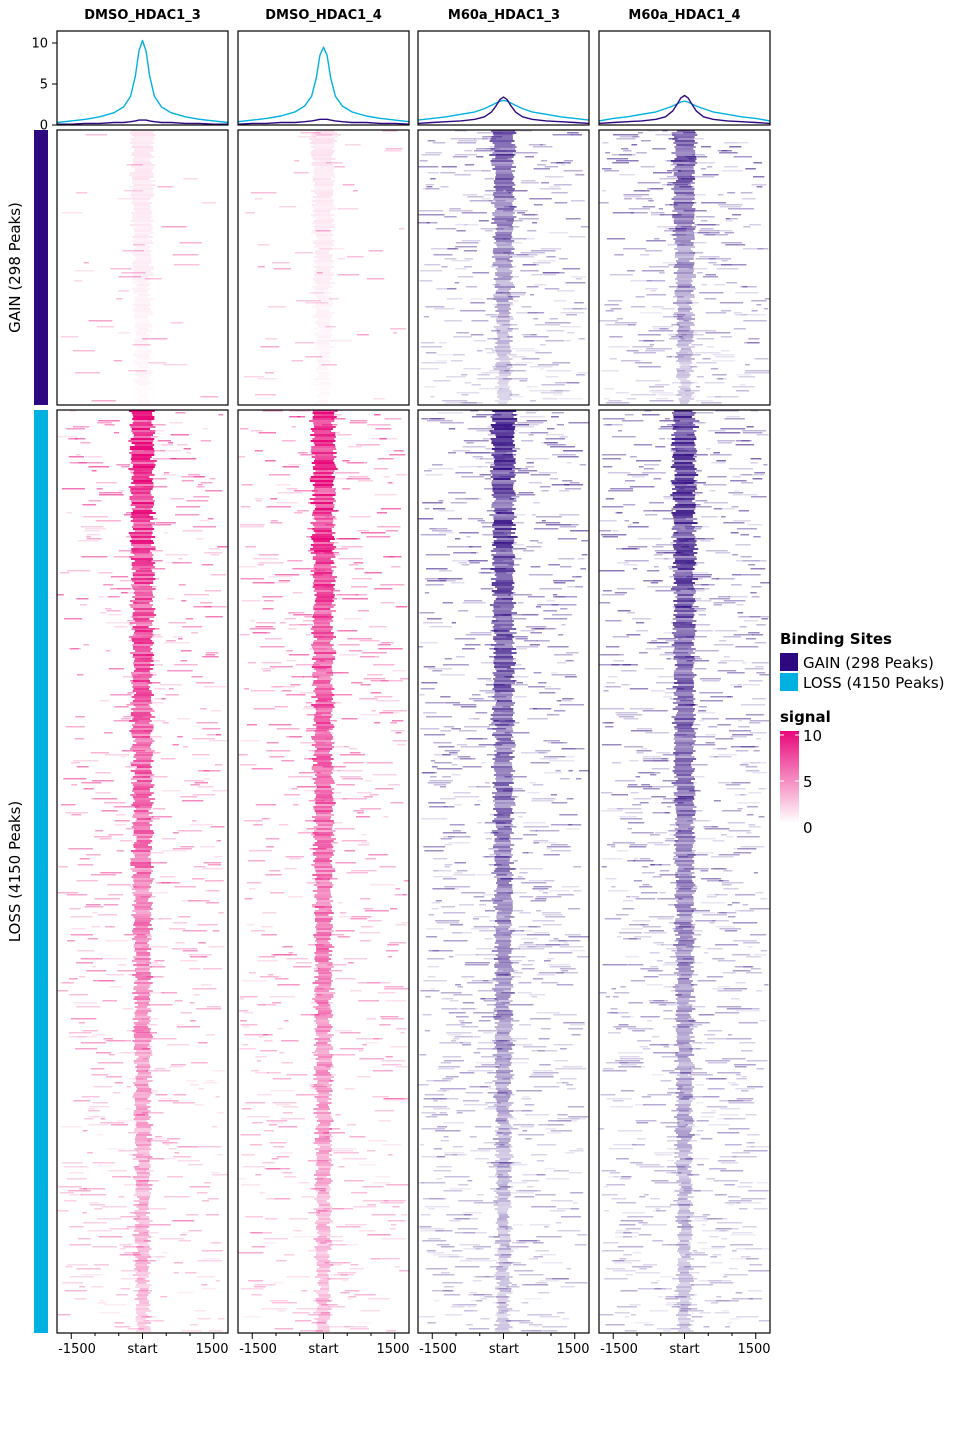 The image size is (960, 1440). Describe the element at coordinates (503, 110) in the screenshot. I see `gain-profile-line` at that location.